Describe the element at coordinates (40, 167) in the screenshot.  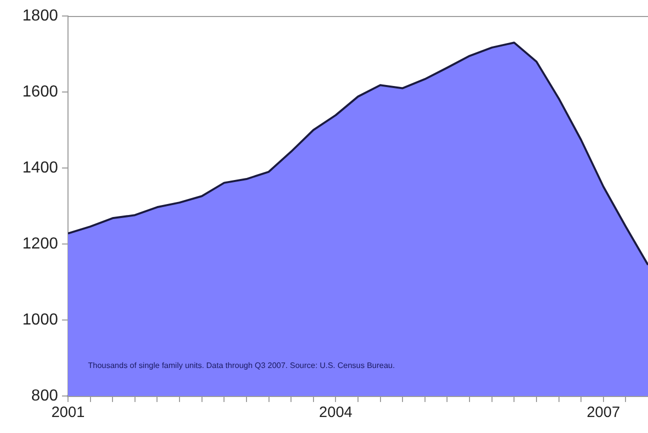
I see `y-tick-label: 1400` at that location.